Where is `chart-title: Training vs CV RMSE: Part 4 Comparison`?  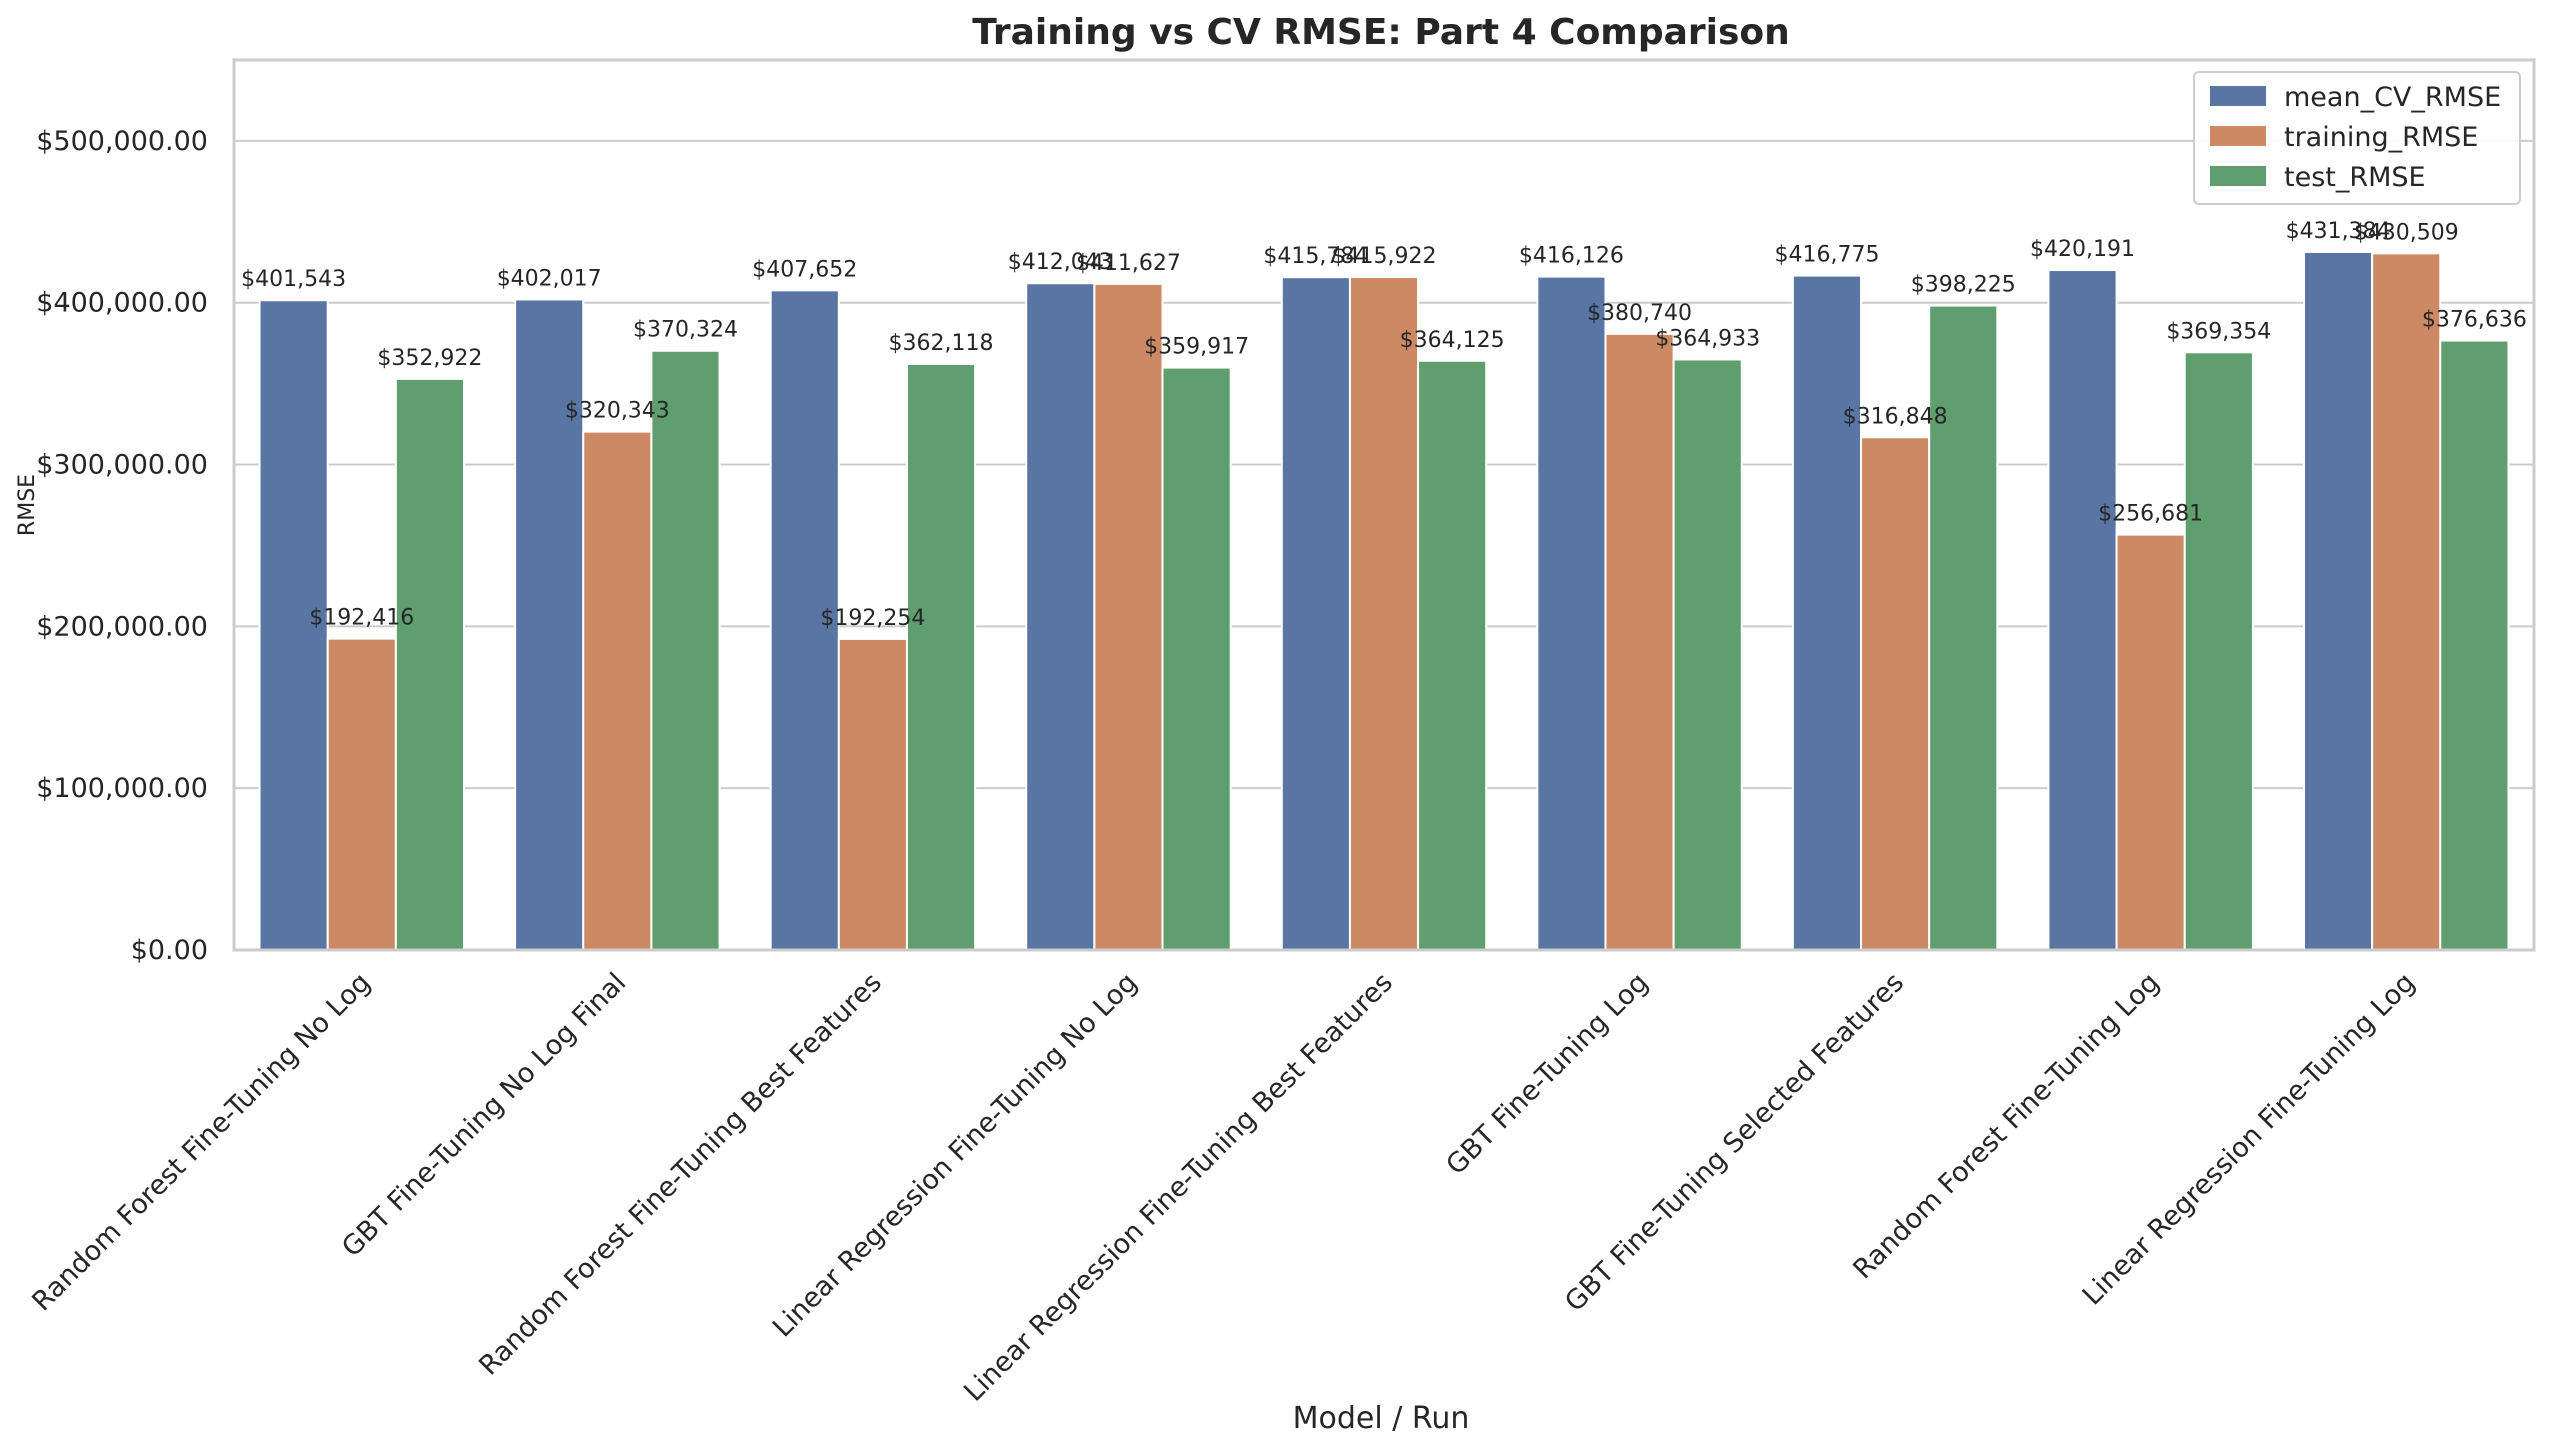
chart-title: Training vs CV RMSE: Part 4 Comparison is located at coordinates (1381, 32).